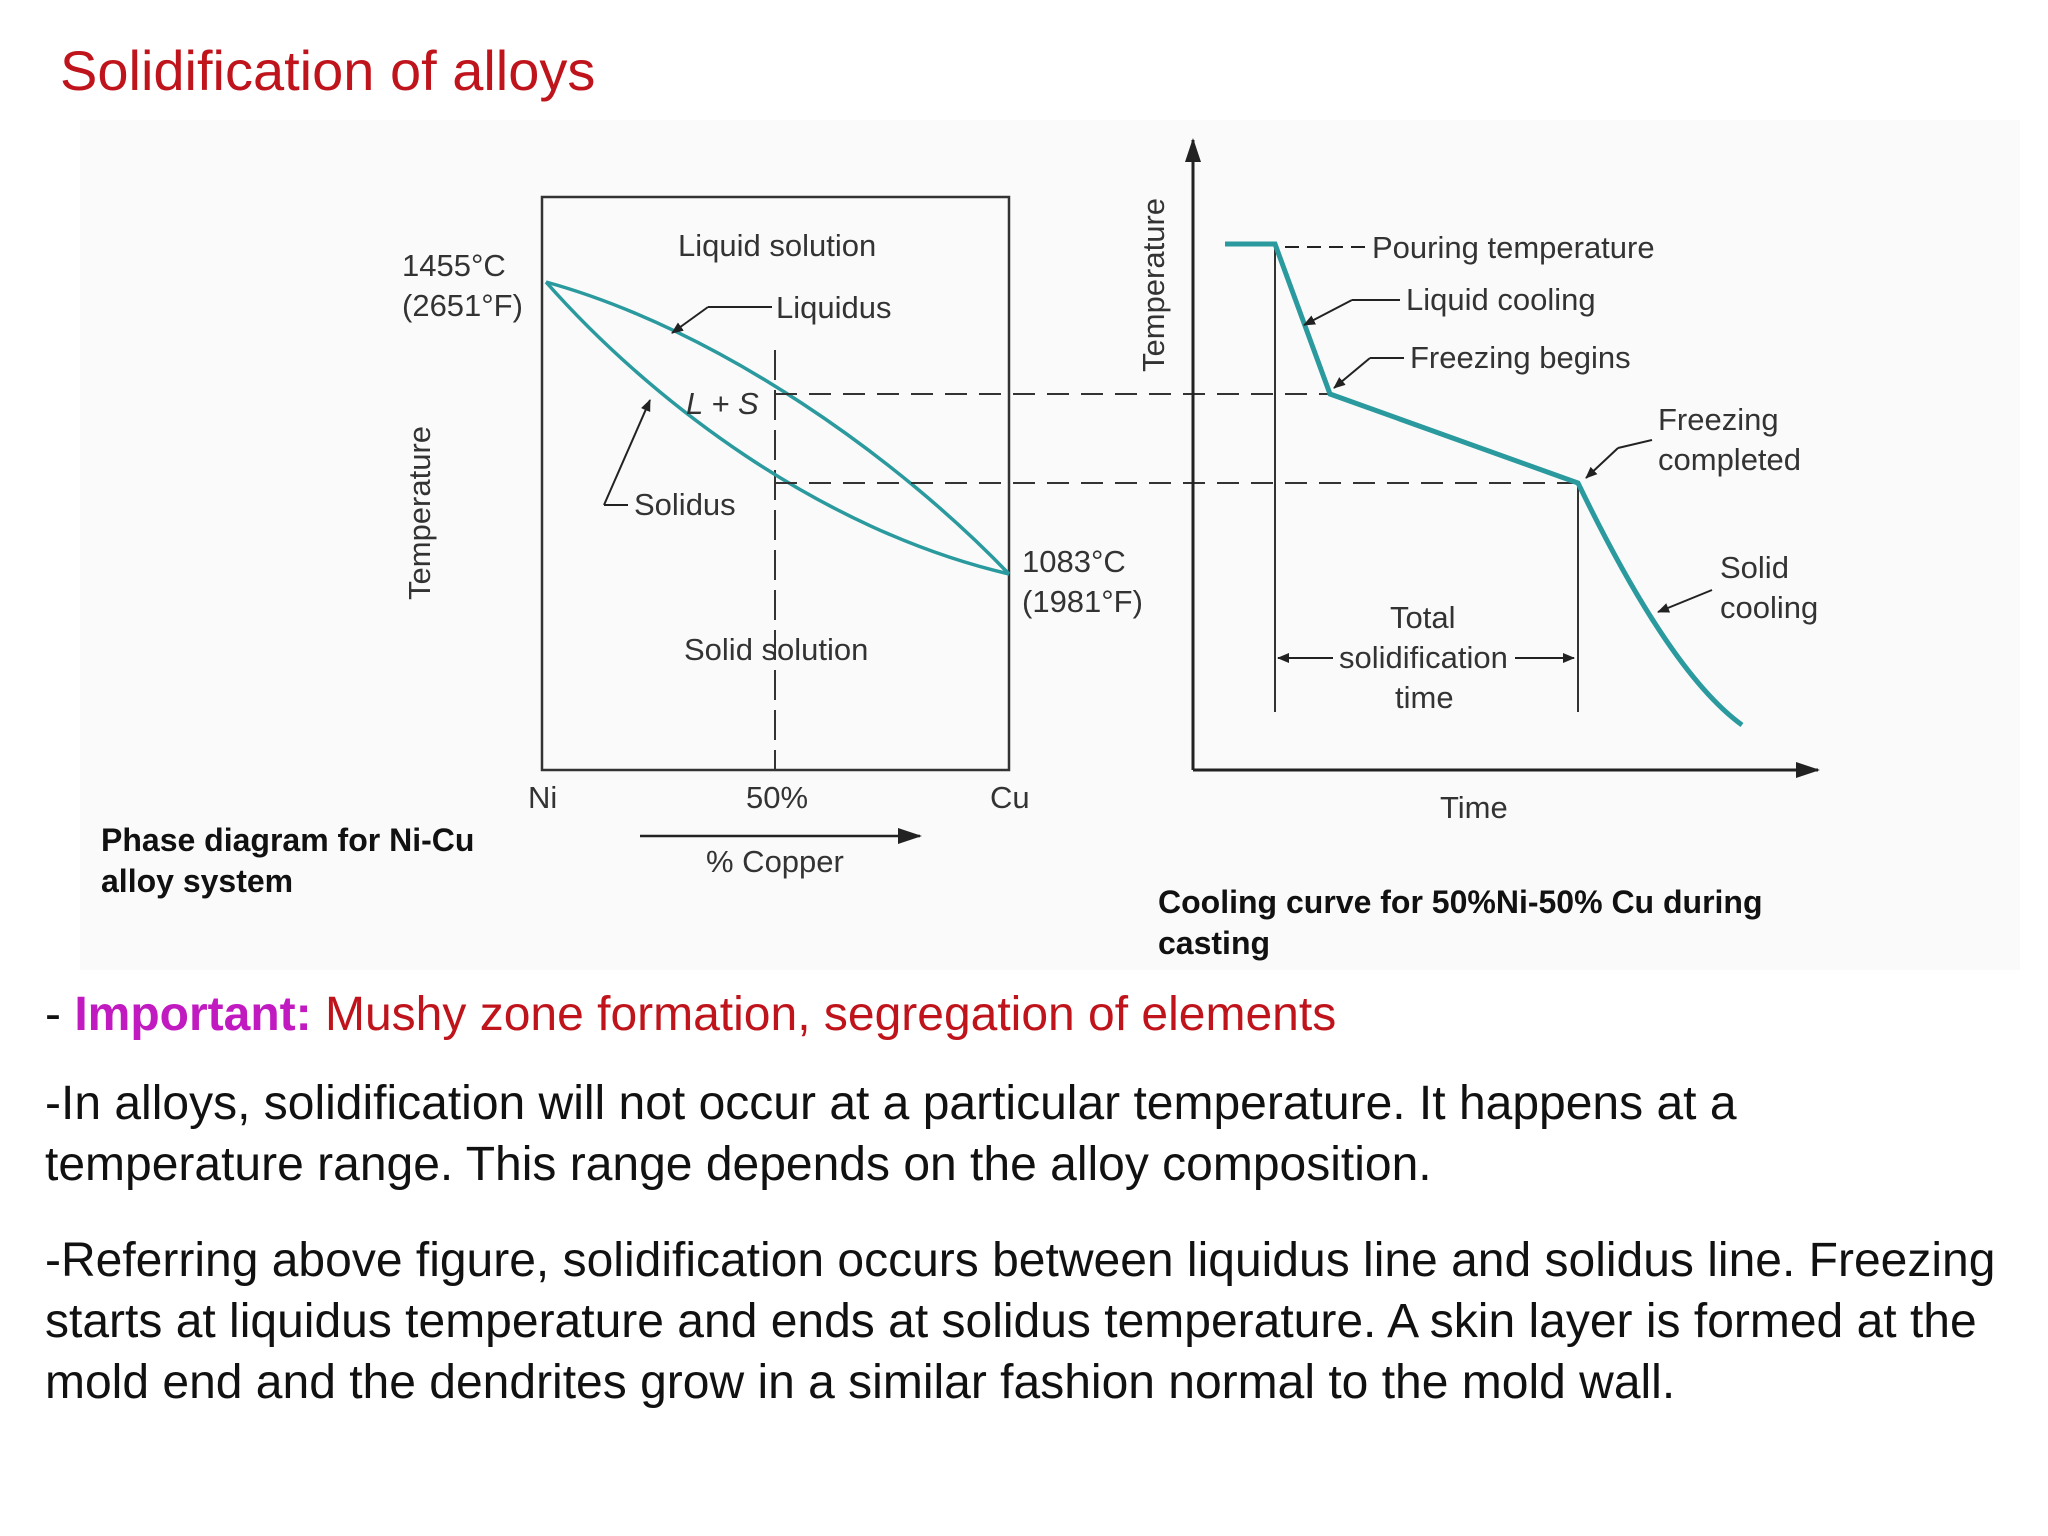 The width and height of the screenshot is (2048, 1536). I want to click on total-time-line3: time, so click(1424, 697).